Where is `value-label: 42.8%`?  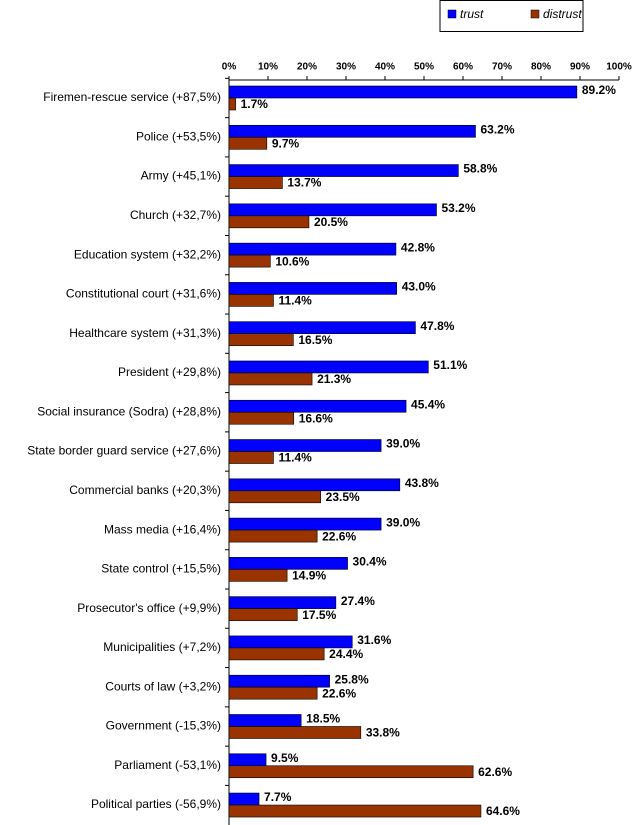 value-label: 42.8% is located at coordinates (418, 247).